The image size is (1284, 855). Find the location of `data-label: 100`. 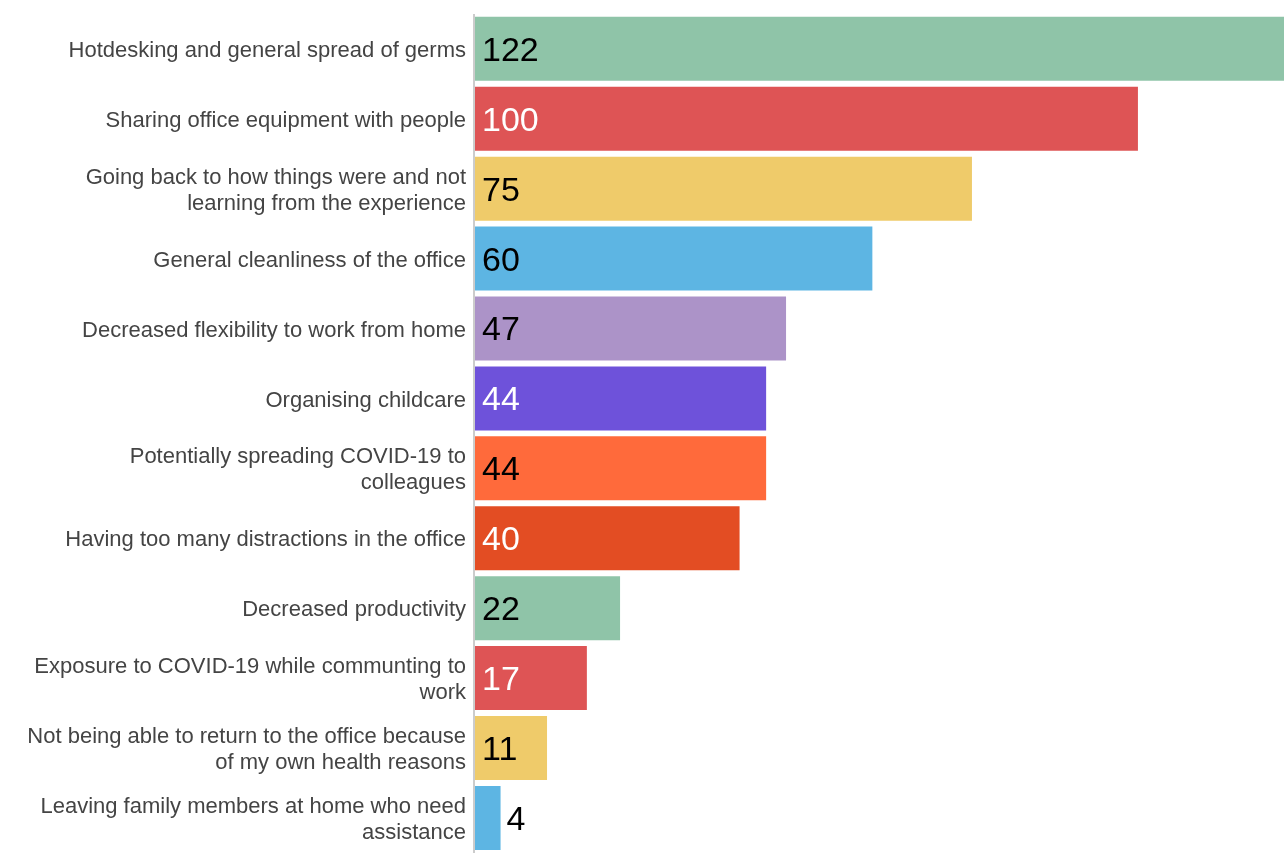

data-label: 100 is located at coordinates (510, 118).